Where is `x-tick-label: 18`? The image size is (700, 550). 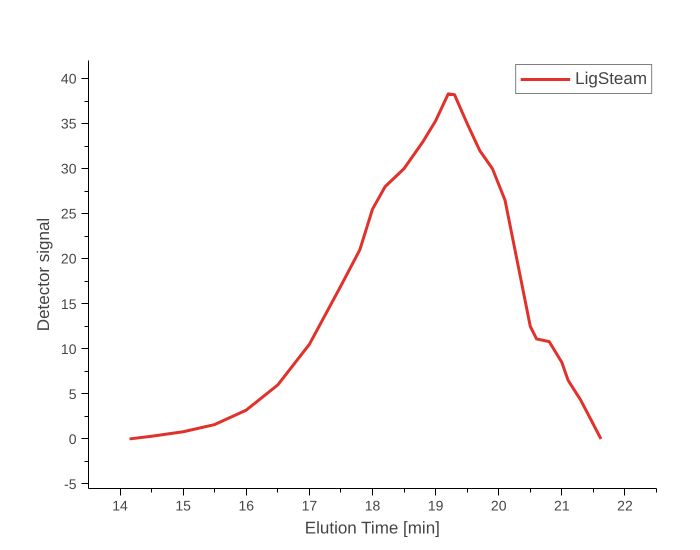 x-tick-label: 18 is located at coordinates (372, 506).